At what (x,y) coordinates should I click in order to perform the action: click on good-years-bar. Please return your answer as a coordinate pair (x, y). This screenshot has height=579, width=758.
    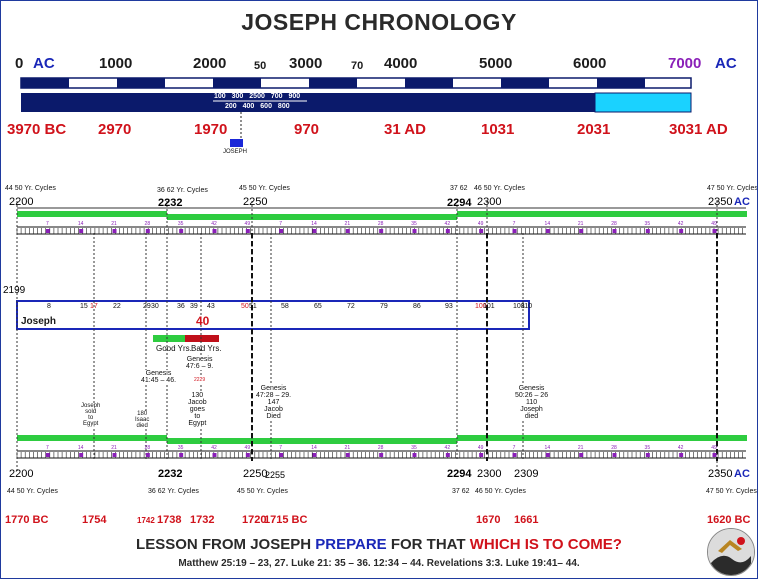
    Looking at the image, I should click on (169, 338).